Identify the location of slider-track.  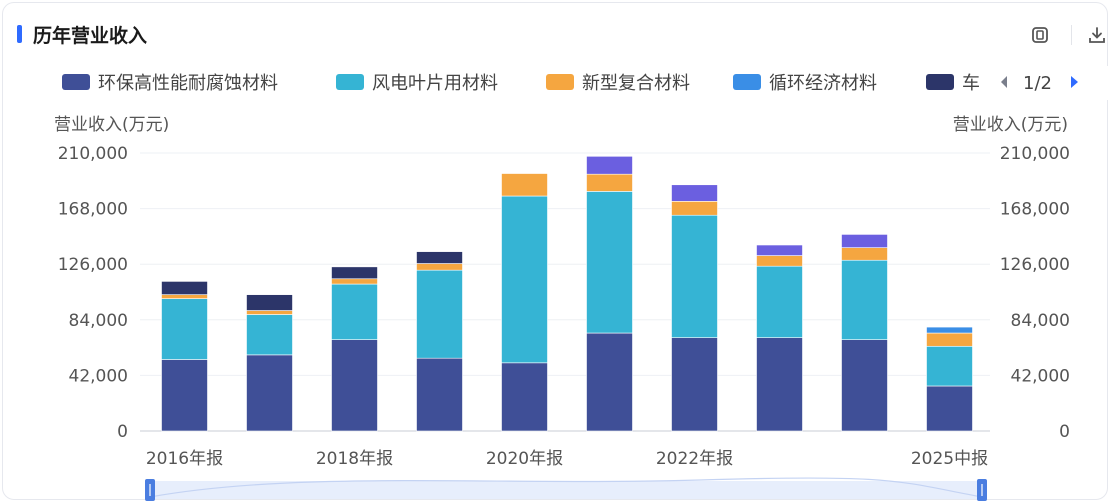
(566, 490).